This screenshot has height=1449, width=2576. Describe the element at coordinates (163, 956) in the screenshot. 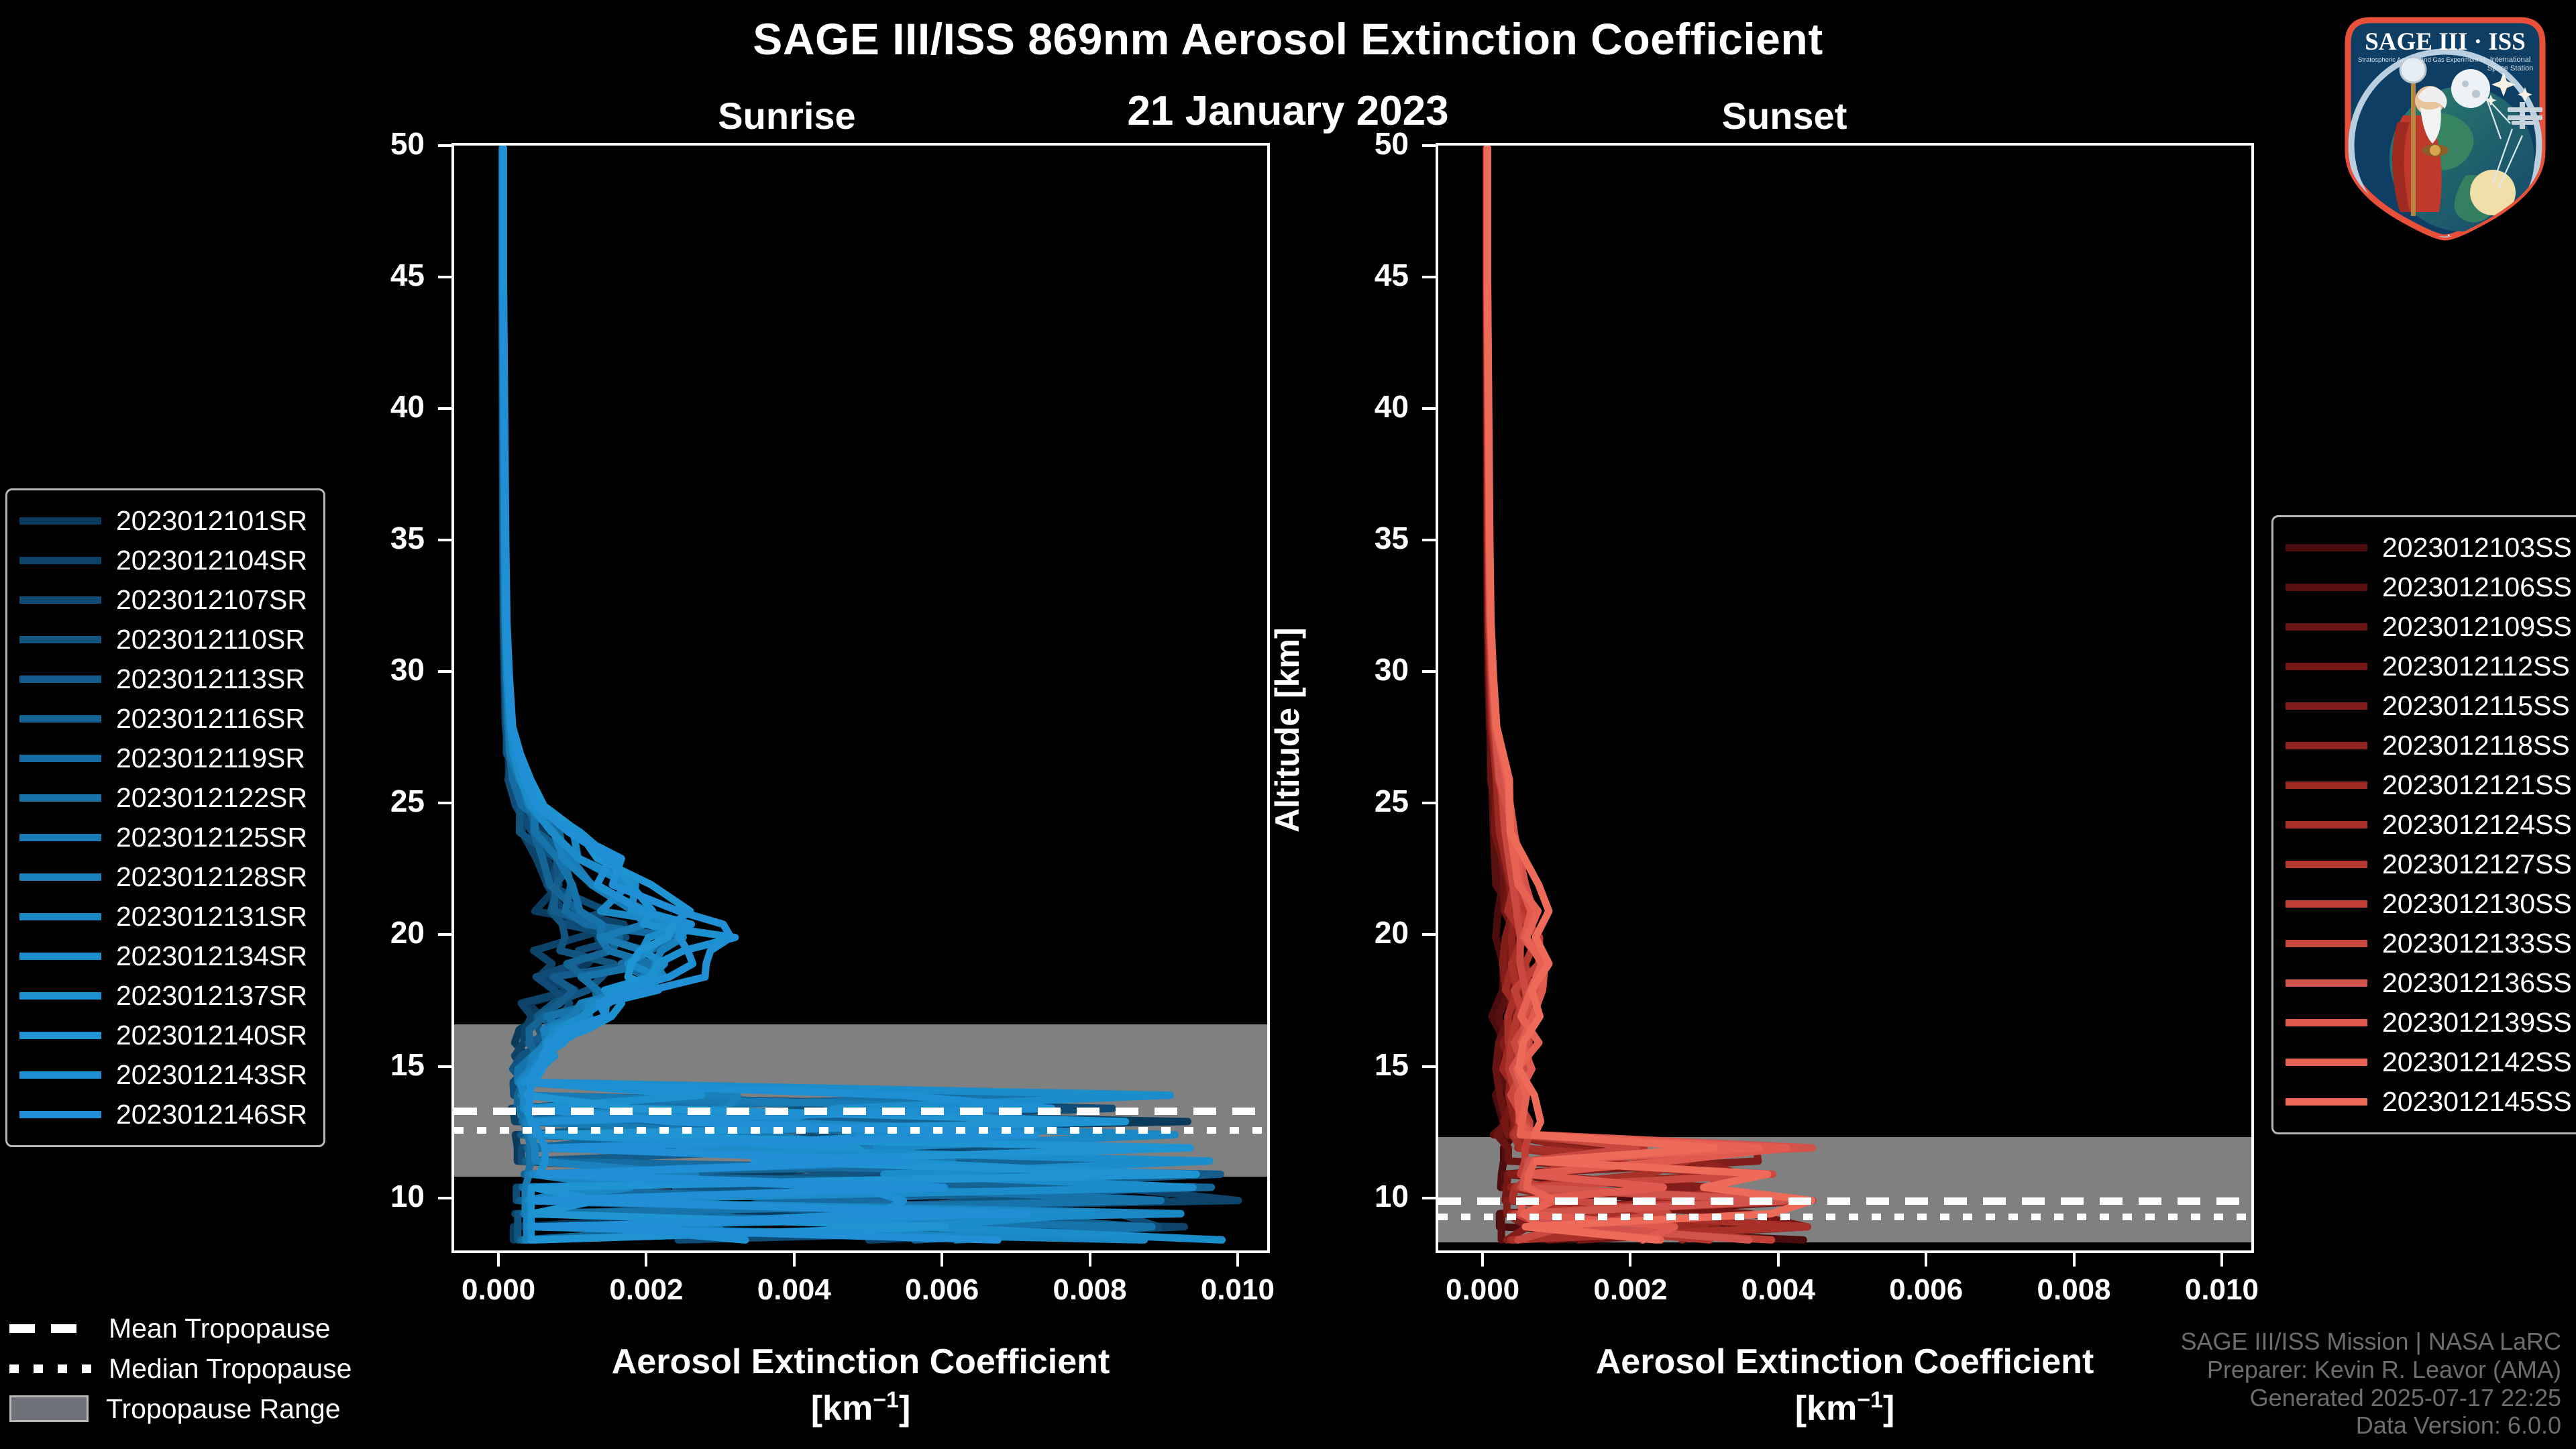

I see `legend-item: 2023012134SR` at that location.